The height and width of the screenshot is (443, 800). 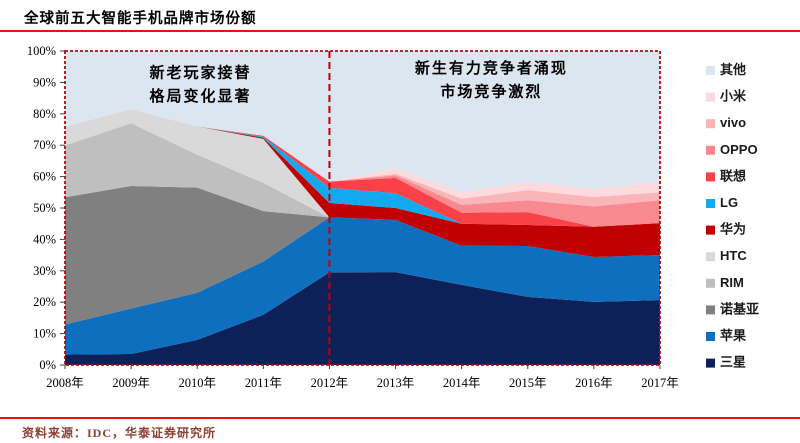 I want to click on legend-label: OPPO, so click(x=739, y=149).